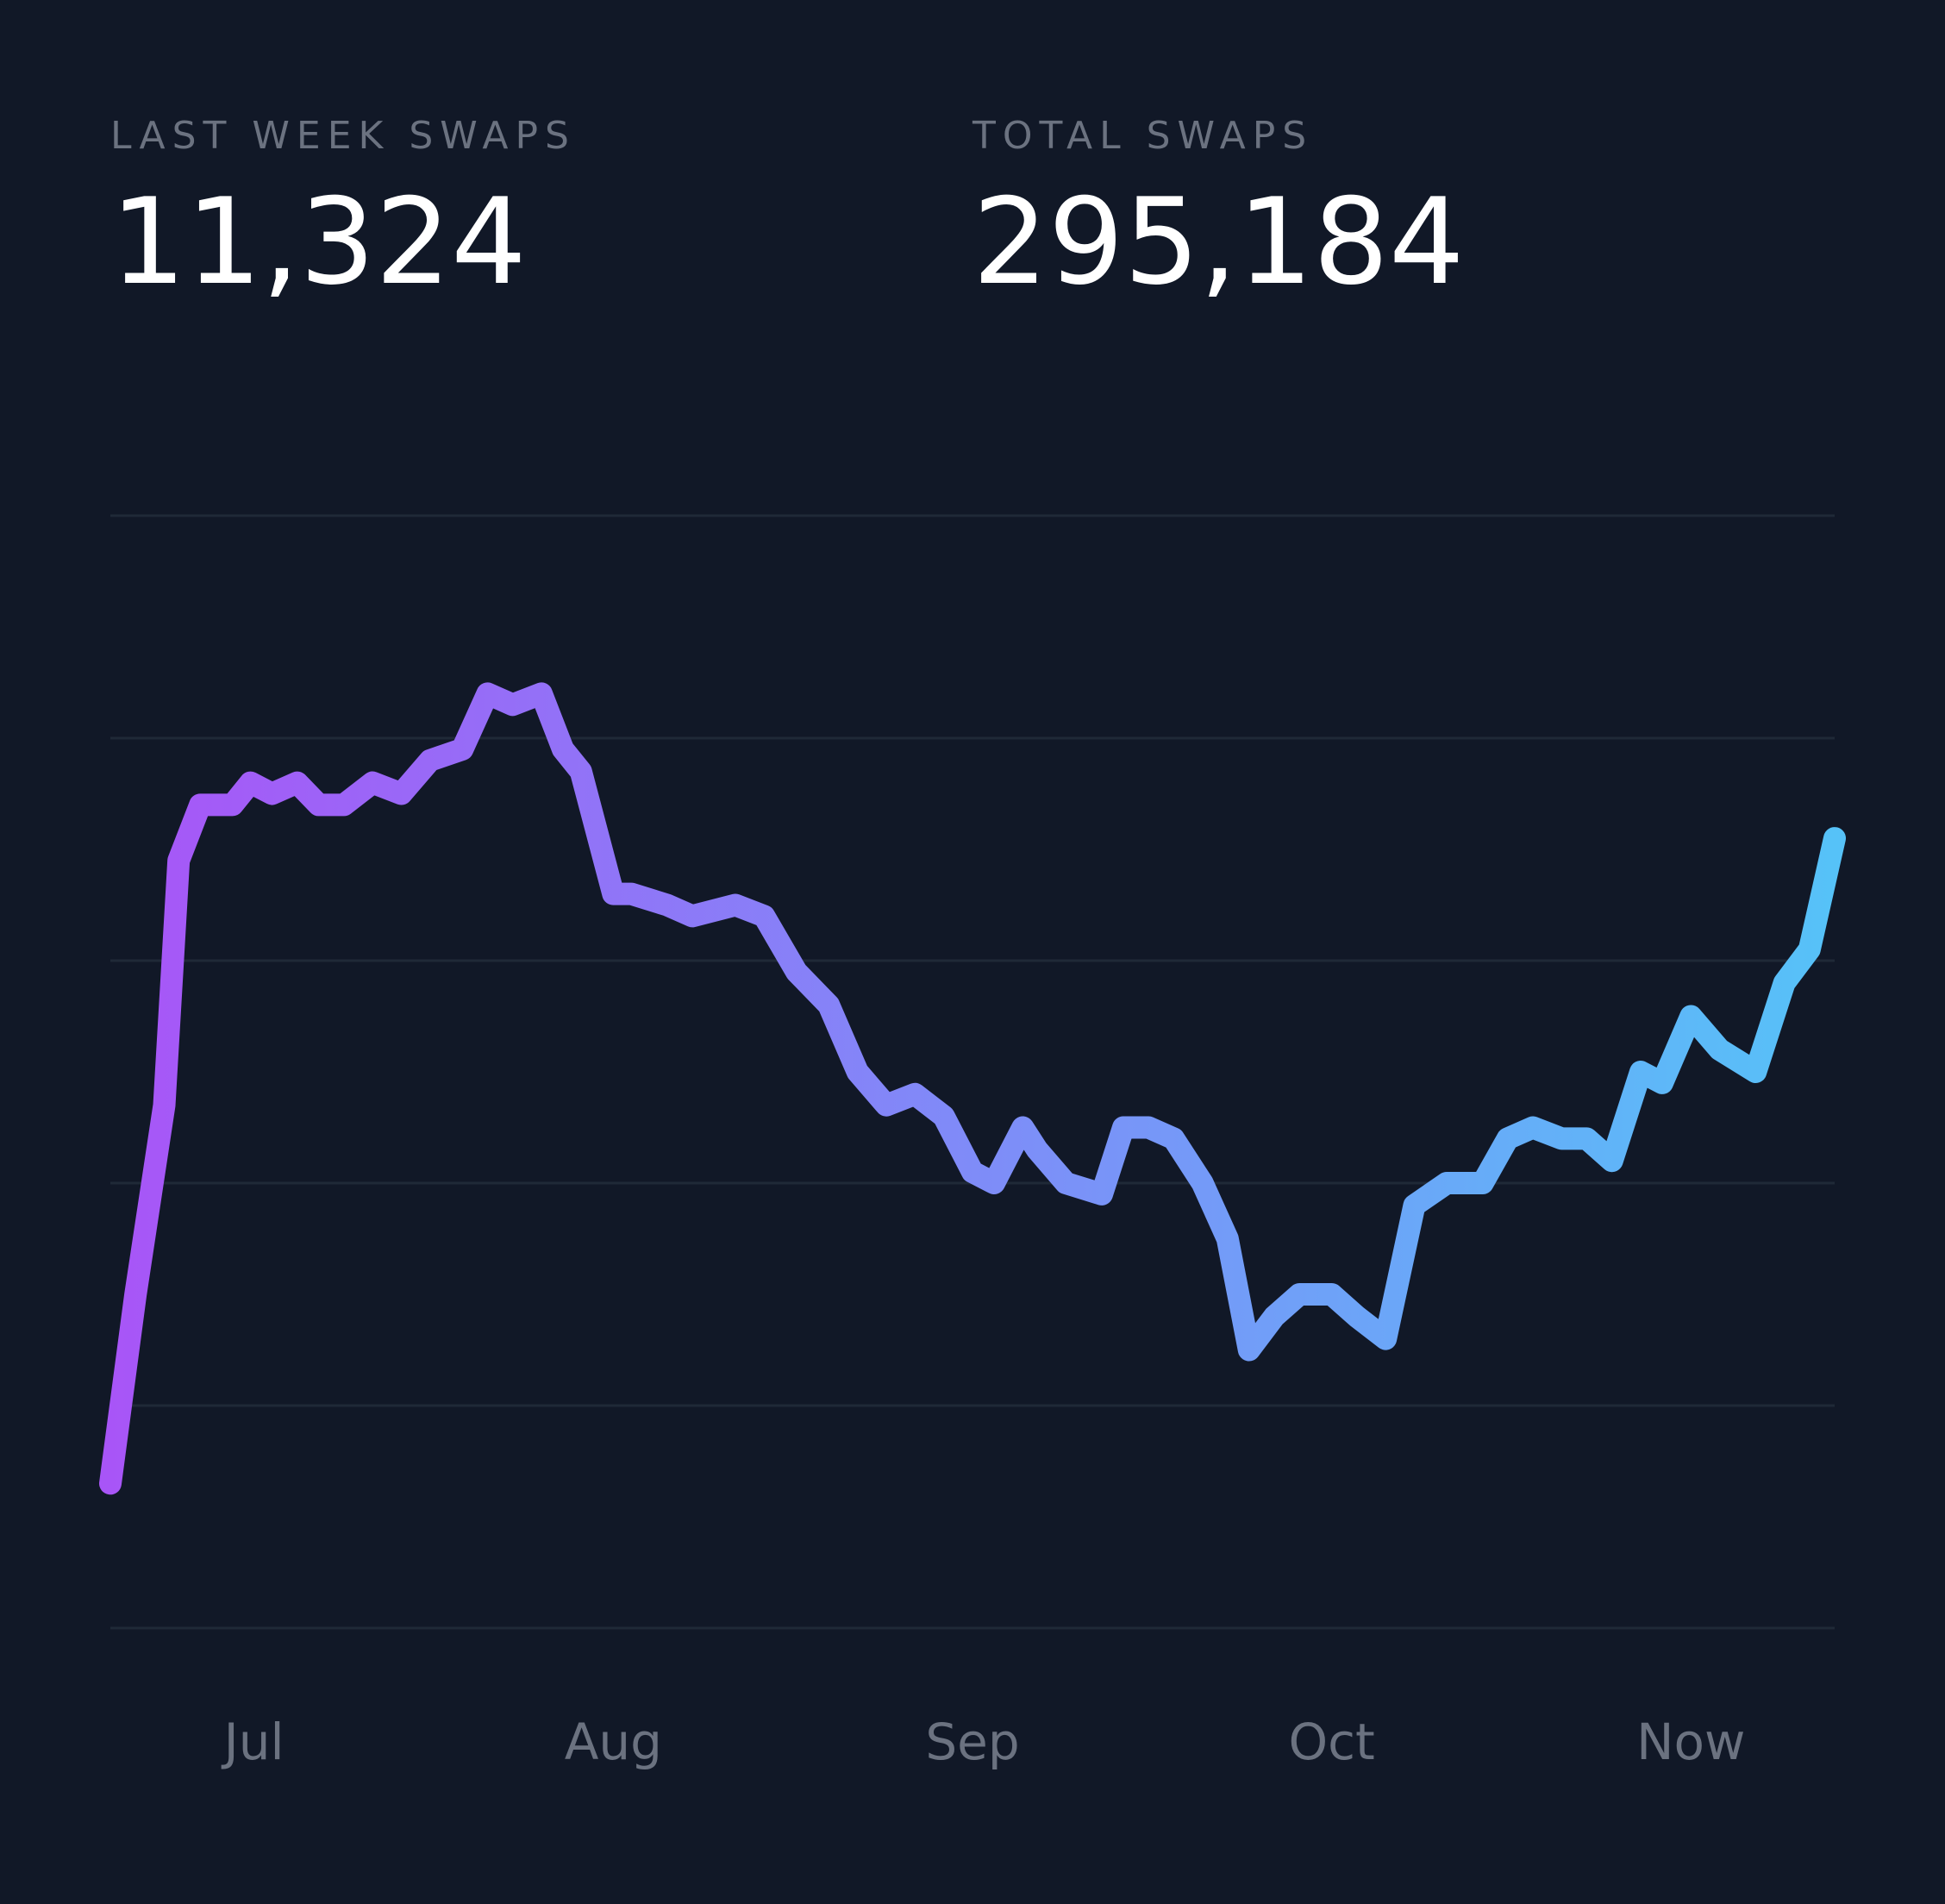  I want to click on x-tick-label: Now, so click(1690, 1742).